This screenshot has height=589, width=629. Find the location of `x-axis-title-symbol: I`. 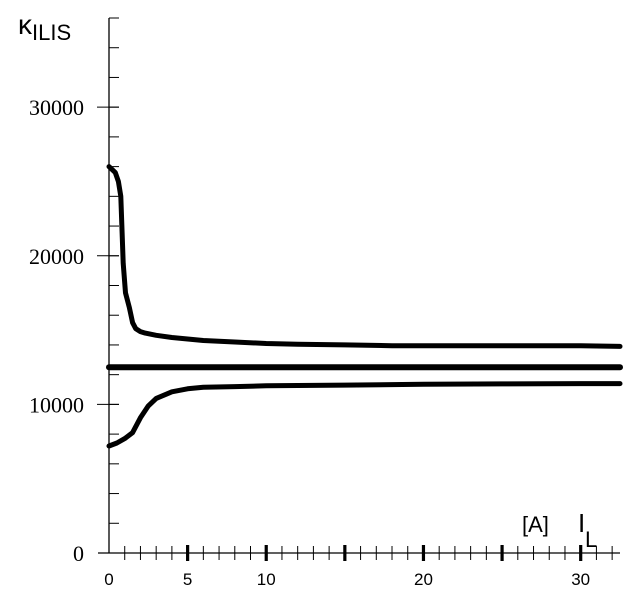

x-axis-title-symbol: I is located at coordinates (581, 523).